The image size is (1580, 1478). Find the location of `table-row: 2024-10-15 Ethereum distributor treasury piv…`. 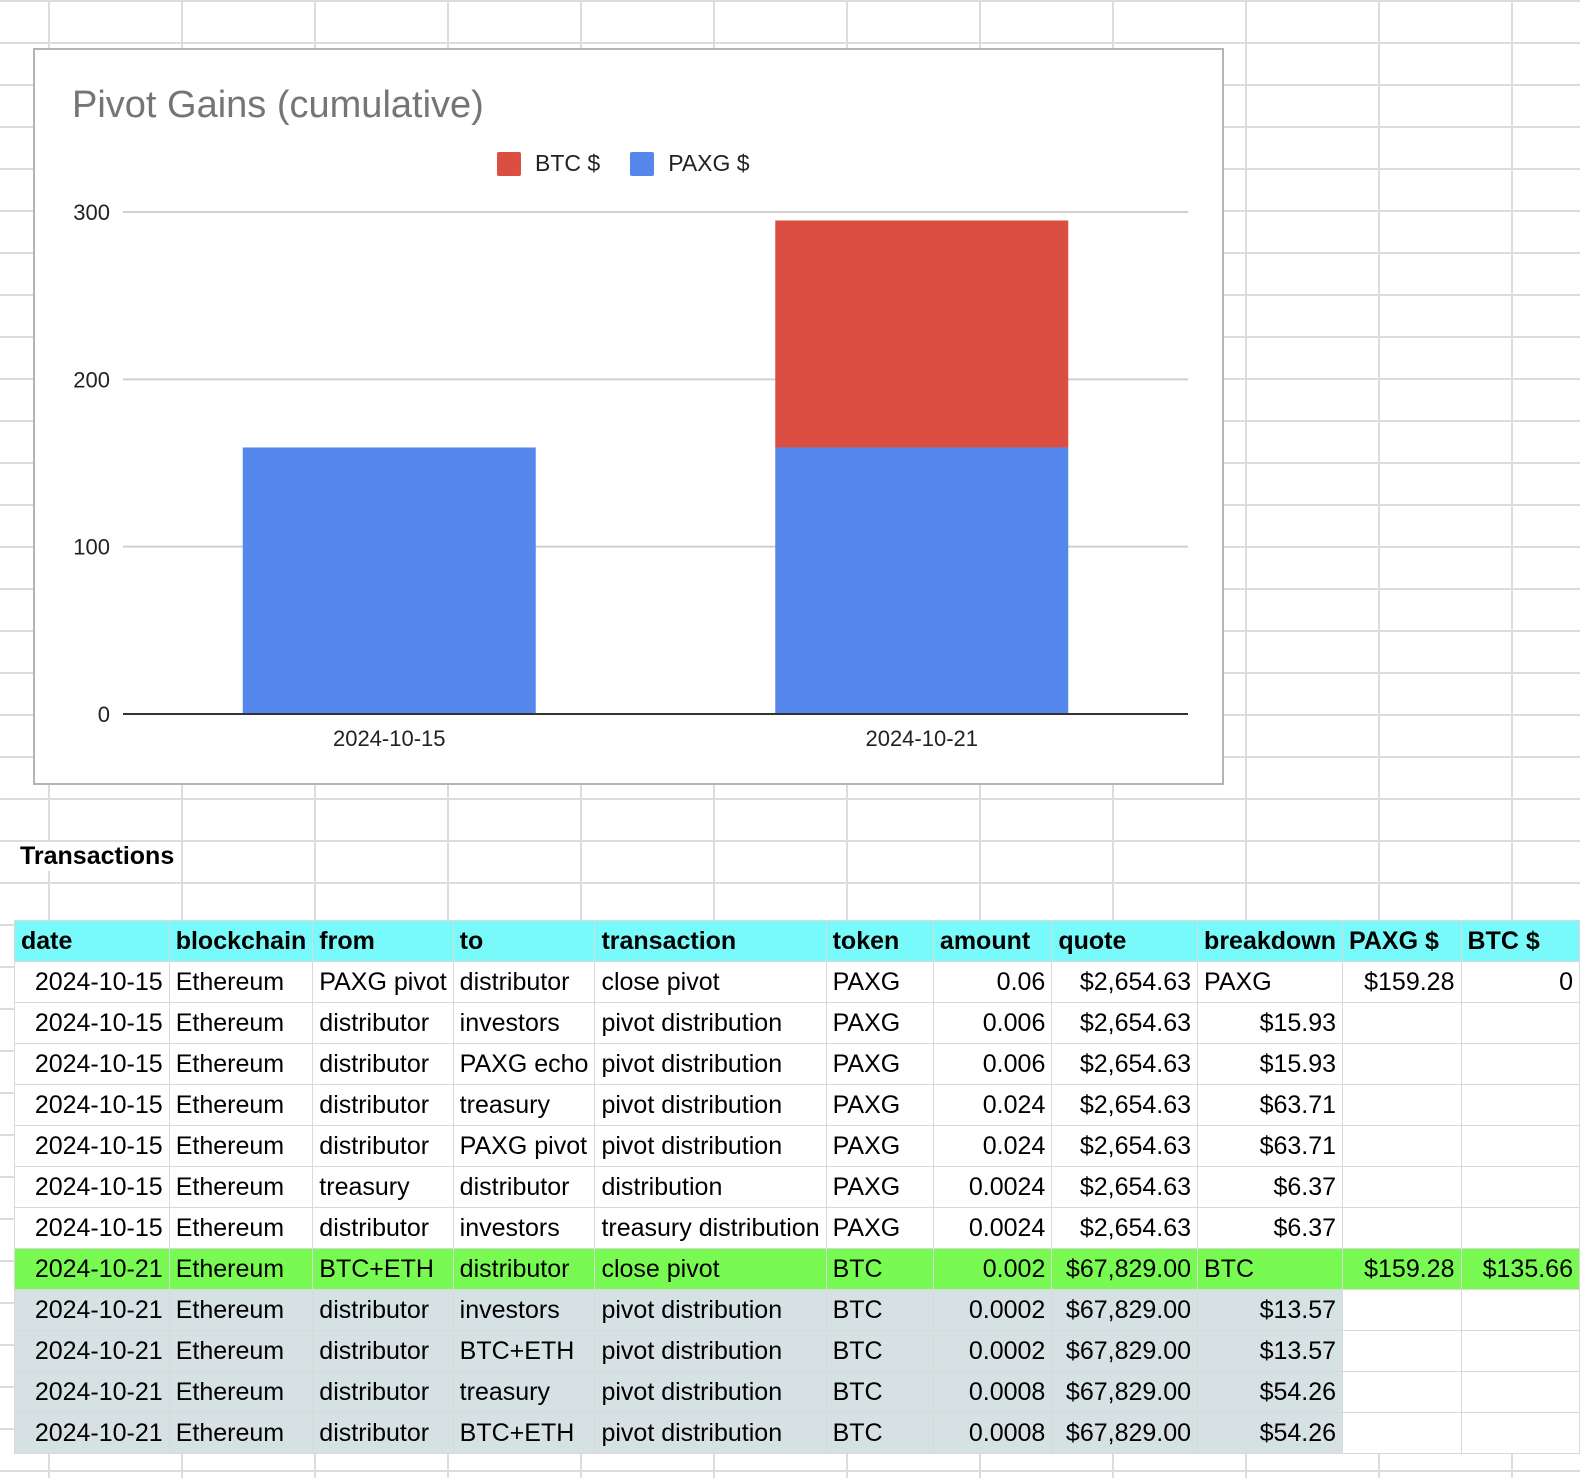

table-row: 2024-10-15 Ethereum distributor treasury piv… is located at coordinates (797, 1105).